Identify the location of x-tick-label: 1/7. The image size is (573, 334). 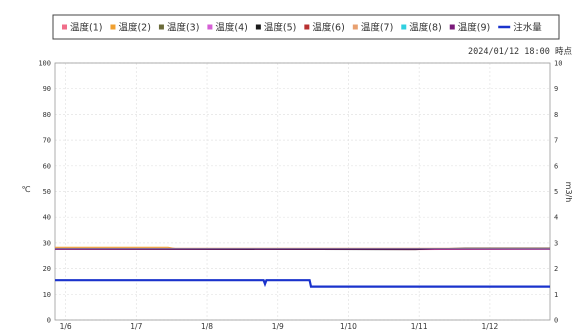
(136, 326).